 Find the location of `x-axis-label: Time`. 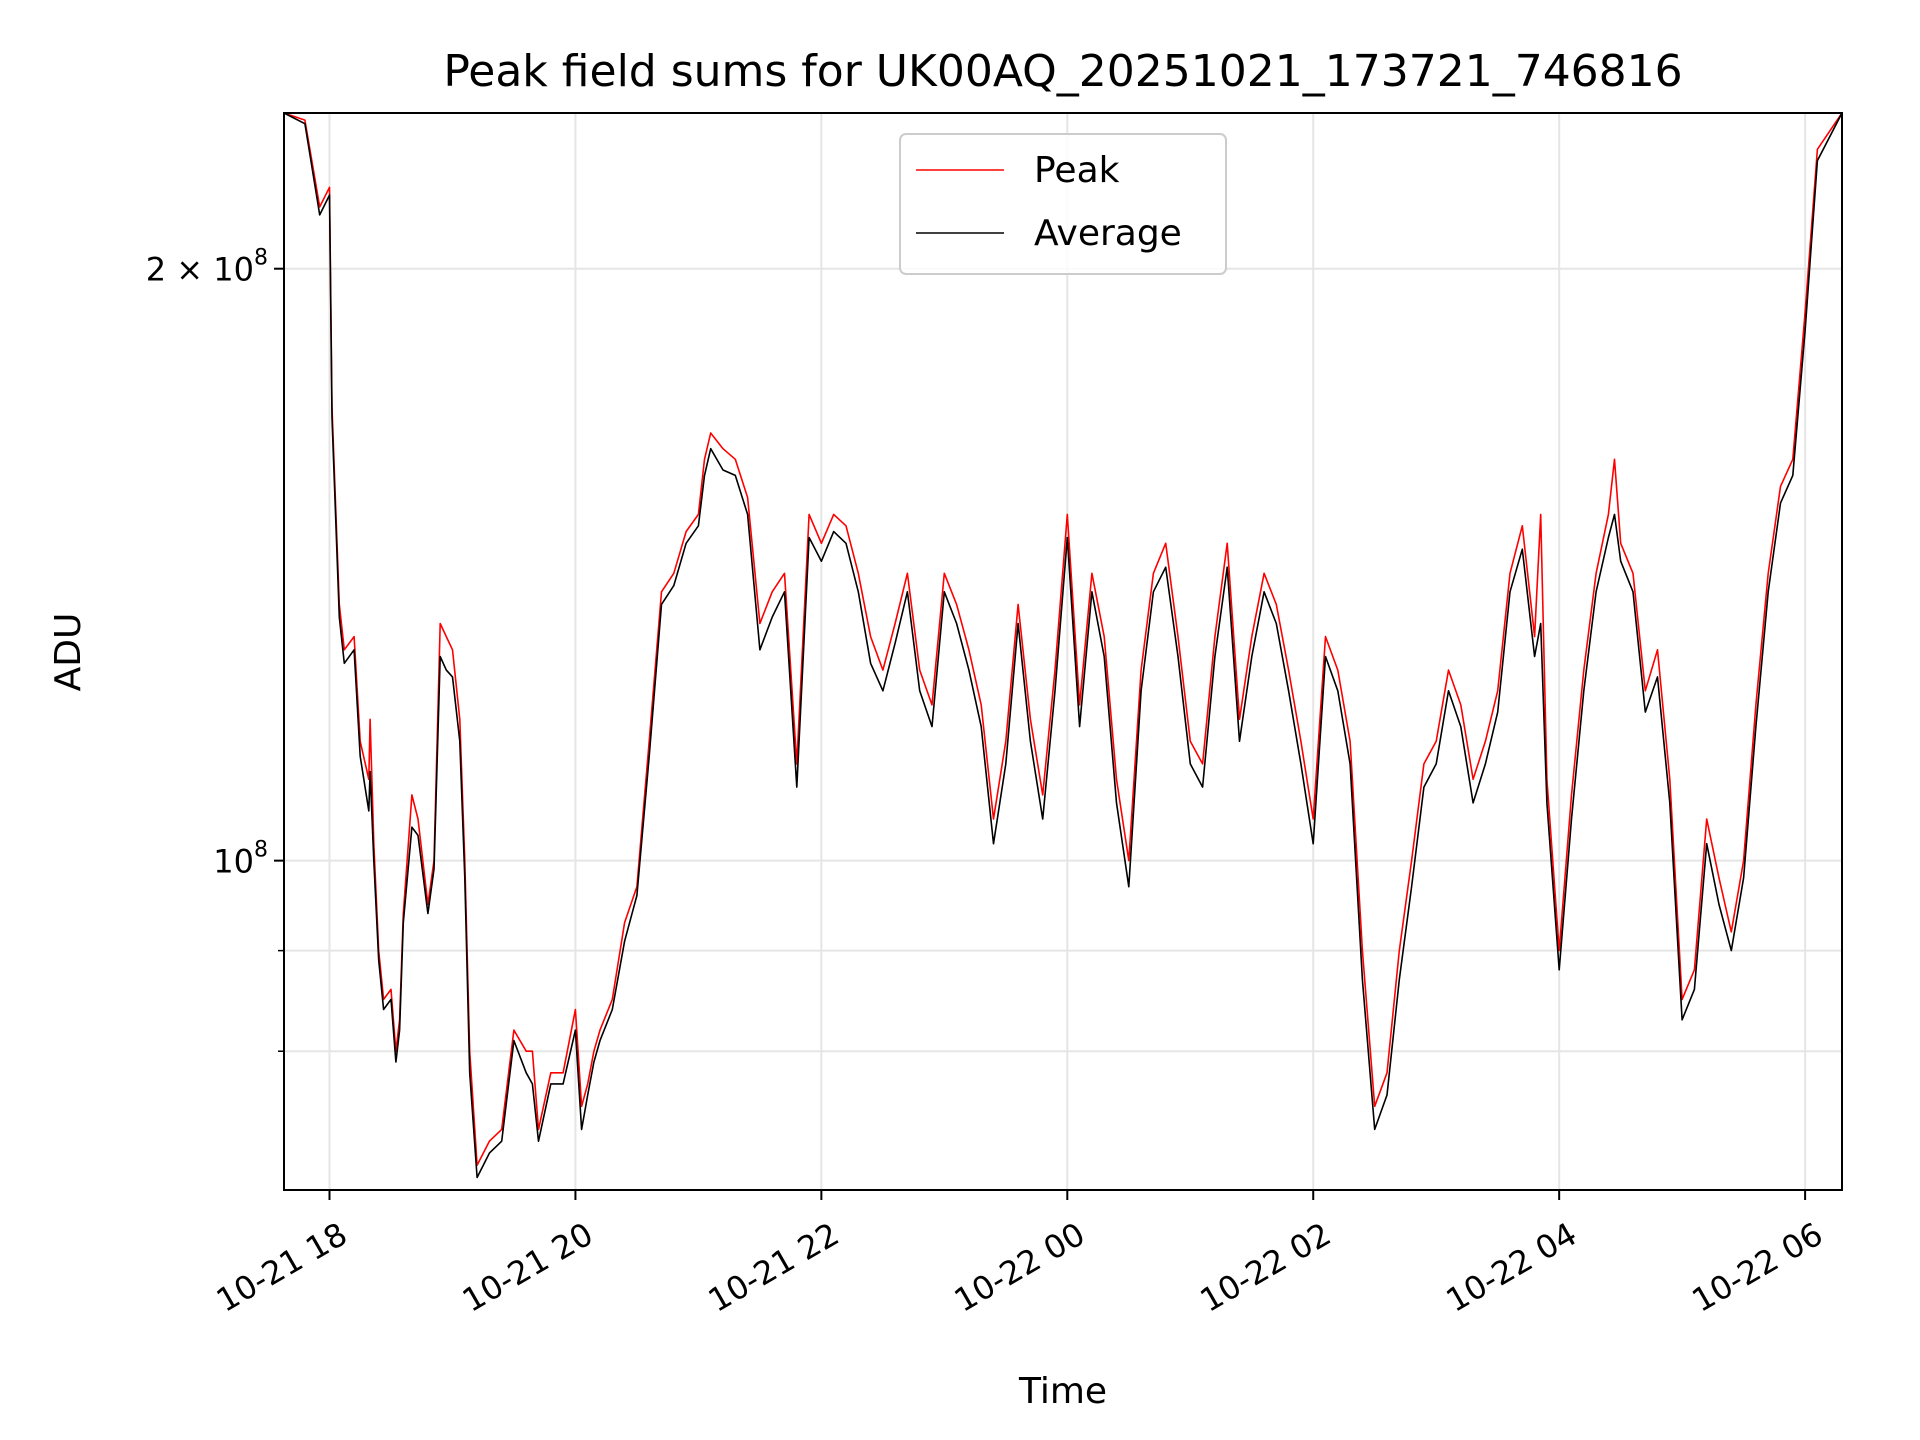

x-axis-label: Time is located at coordinates (1062, 1391).